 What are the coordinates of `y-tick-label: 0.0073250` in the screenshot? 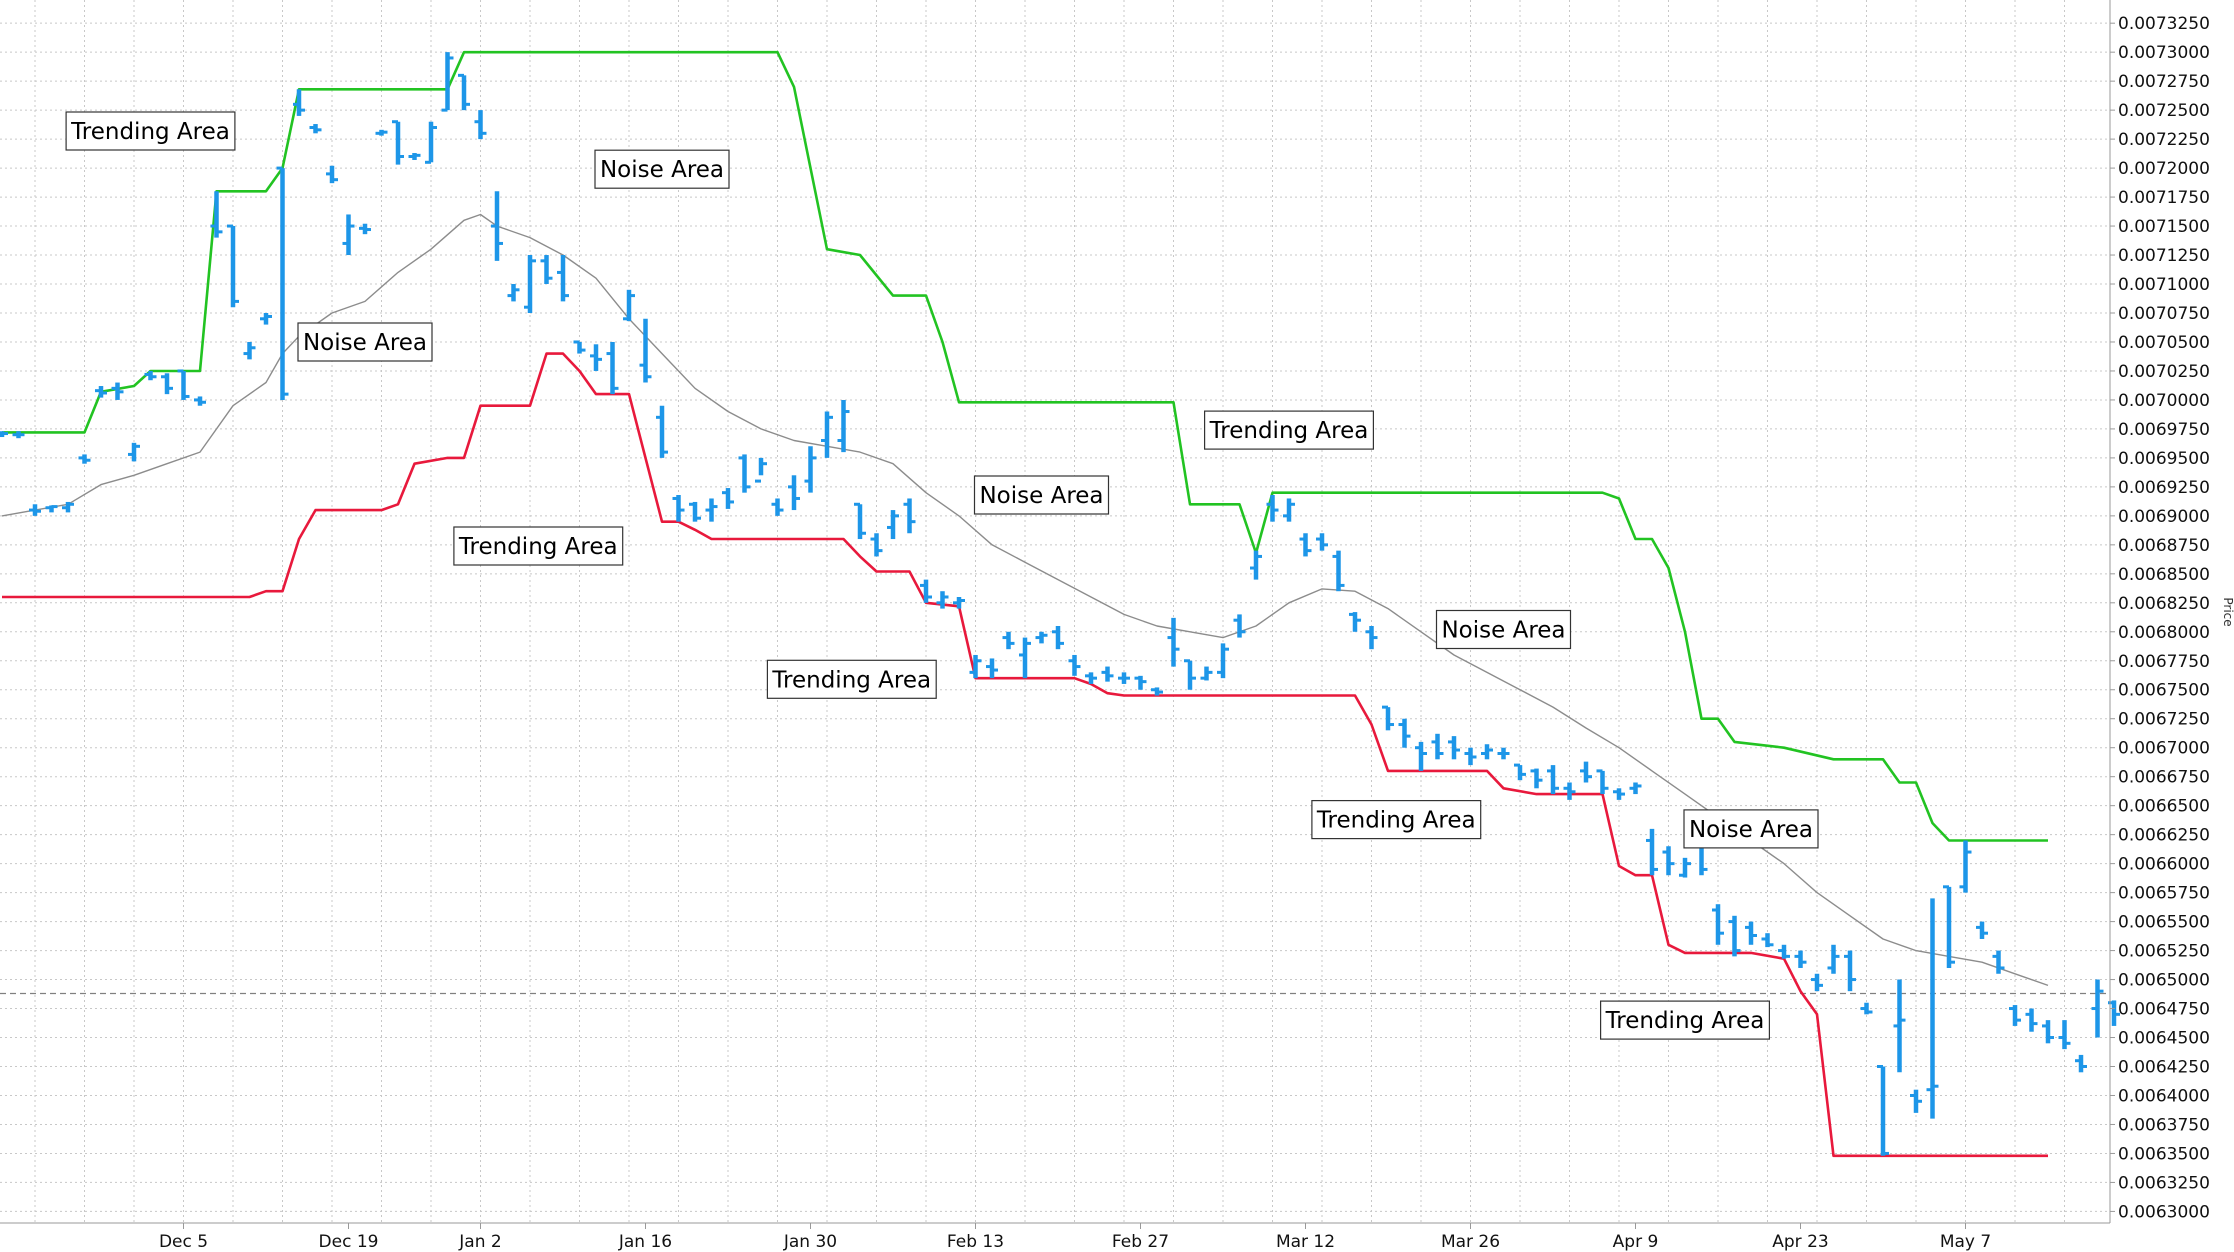 It's located at (2164, 24).